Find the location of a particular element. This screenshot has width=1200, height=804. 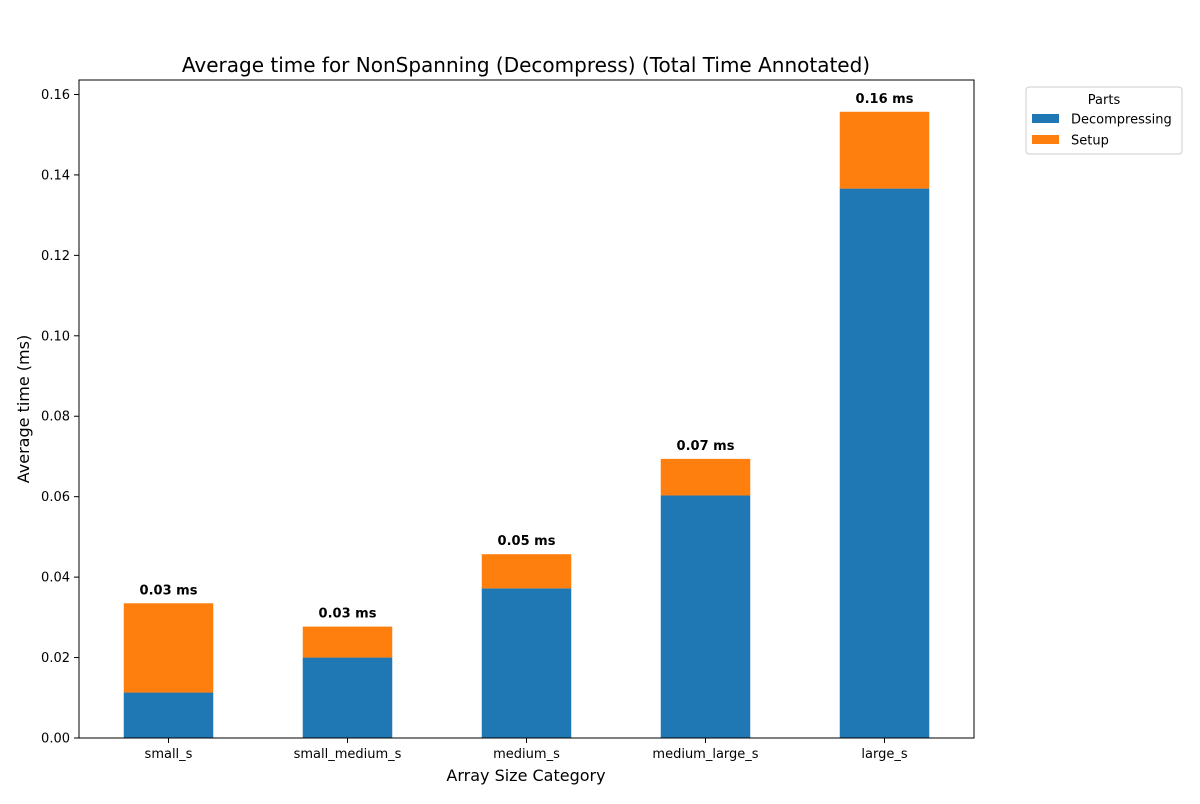

x-tick-label: small_medium_s is located at coordinates (348, 754).